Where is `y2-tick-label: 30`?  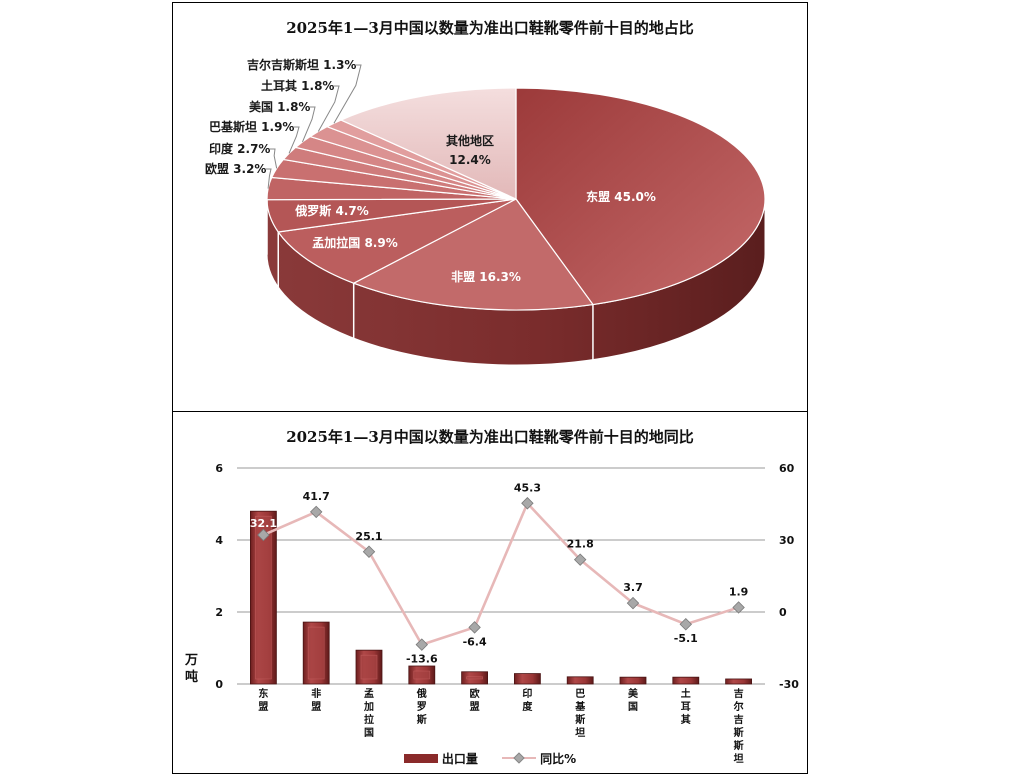 y2-tick-label: 30 is located at coordinates (787, 540).